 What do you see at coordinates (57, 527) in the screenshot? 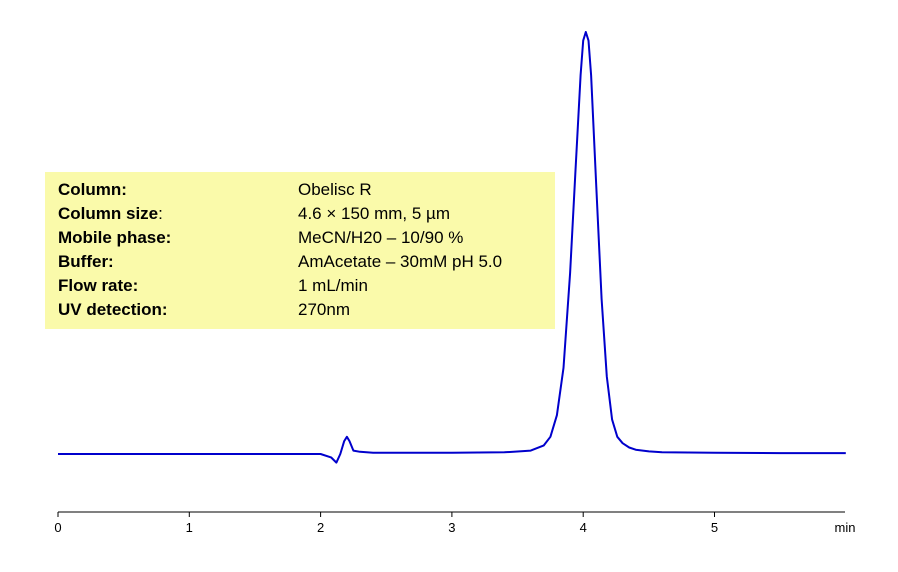
I see `x-tick-label: 0` at bounding box center [57, 527].